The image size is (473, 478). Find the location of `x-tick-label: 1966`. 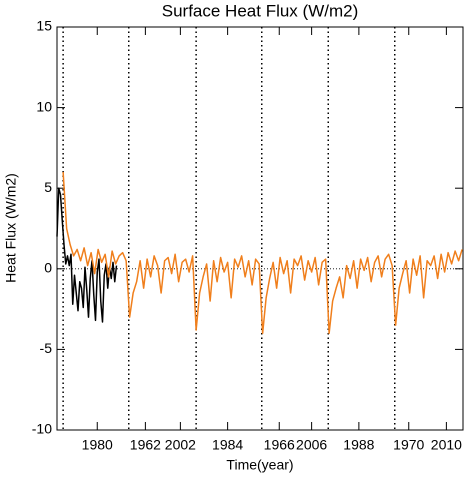

x-tick-label: 1966 is located at coordinates (279, 445).